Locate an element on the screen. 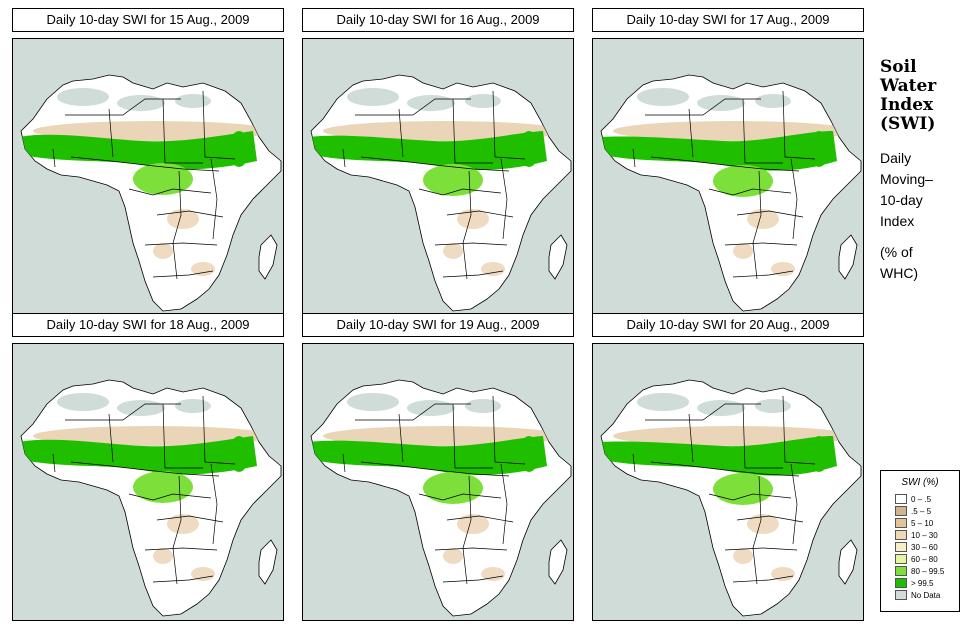 The image size is (968, 626). legend-item: 5 – 10 is located at coordinates (920, 523).